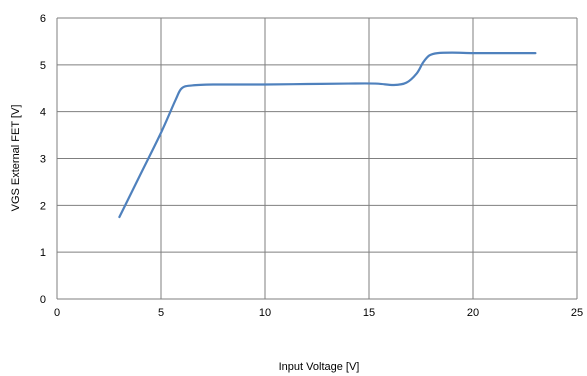 This screenshot has height=376, width=587. Describe the element at coordinates (43, 19) in the screenshot. I see `y-tick-label: 6` at that location.